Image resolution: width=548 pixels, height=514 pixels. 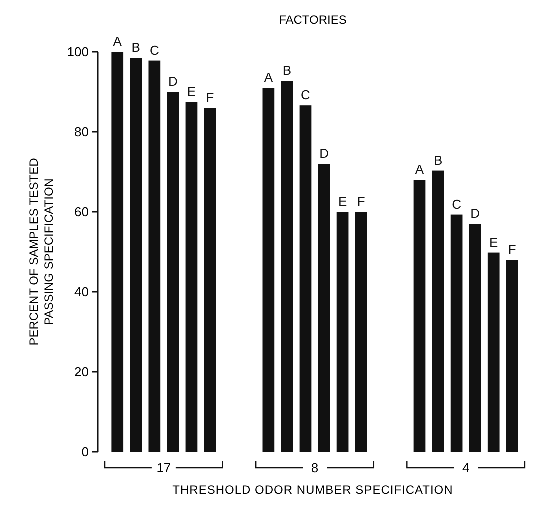 I want to click on series-label: A, so click(x=117, y=41).